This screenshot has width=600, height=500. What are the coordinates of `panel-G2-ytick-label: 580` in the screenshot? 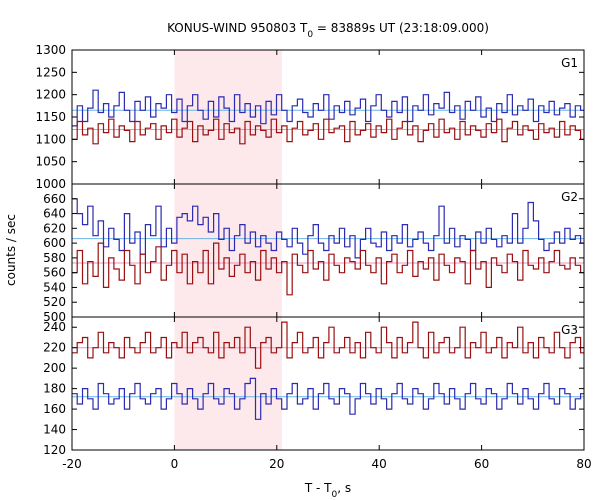 It's located at (54, 258).